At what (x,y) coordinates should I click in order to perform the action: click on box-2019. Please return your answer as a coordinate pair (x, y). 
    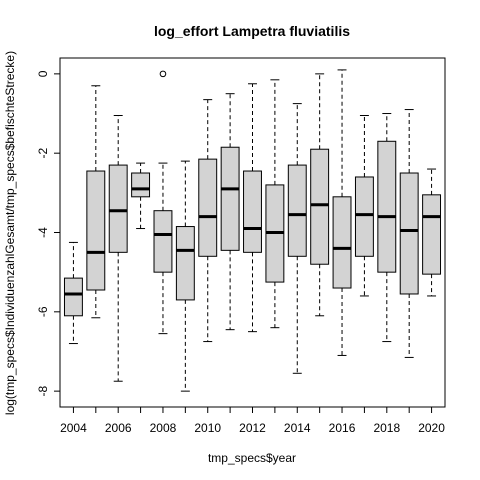
    Looking at the image, I should click on (409, 233).